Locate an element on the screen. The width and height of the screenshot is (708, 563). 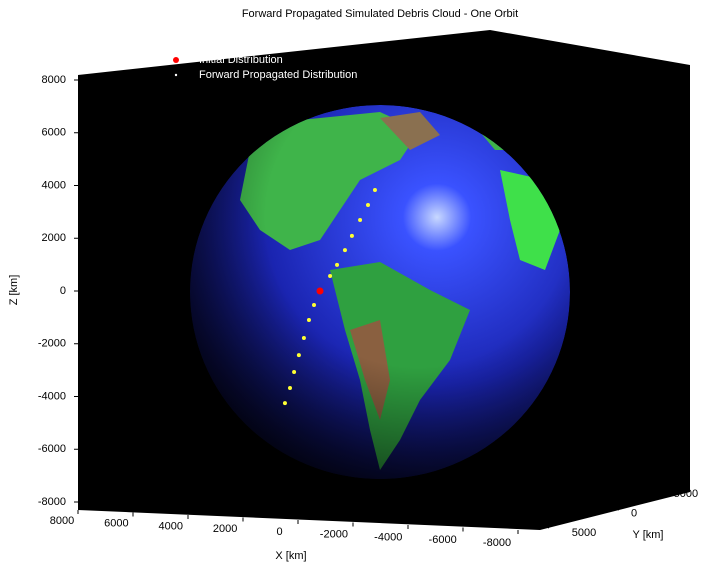
z-tick-label: 6000 is located at coordinates (54, 133).